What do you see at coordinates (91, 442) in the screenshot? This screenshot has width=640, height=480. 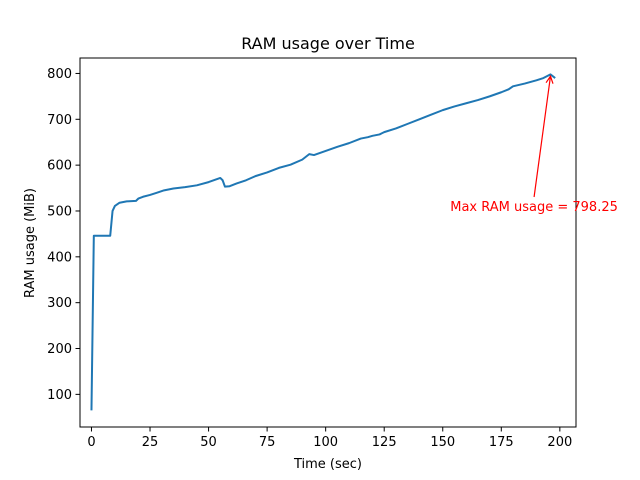 I see `x-tick-label: 0` at bounding box center [91, 442].